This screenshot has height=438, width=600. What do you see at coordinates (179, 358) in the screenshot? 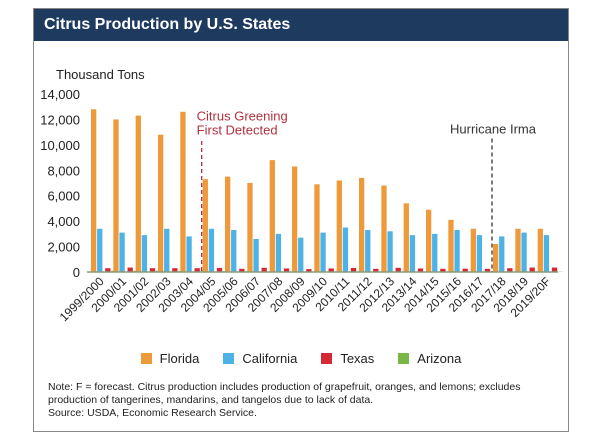
I see `legend-label: Florida` at bounding box center [179, 358].